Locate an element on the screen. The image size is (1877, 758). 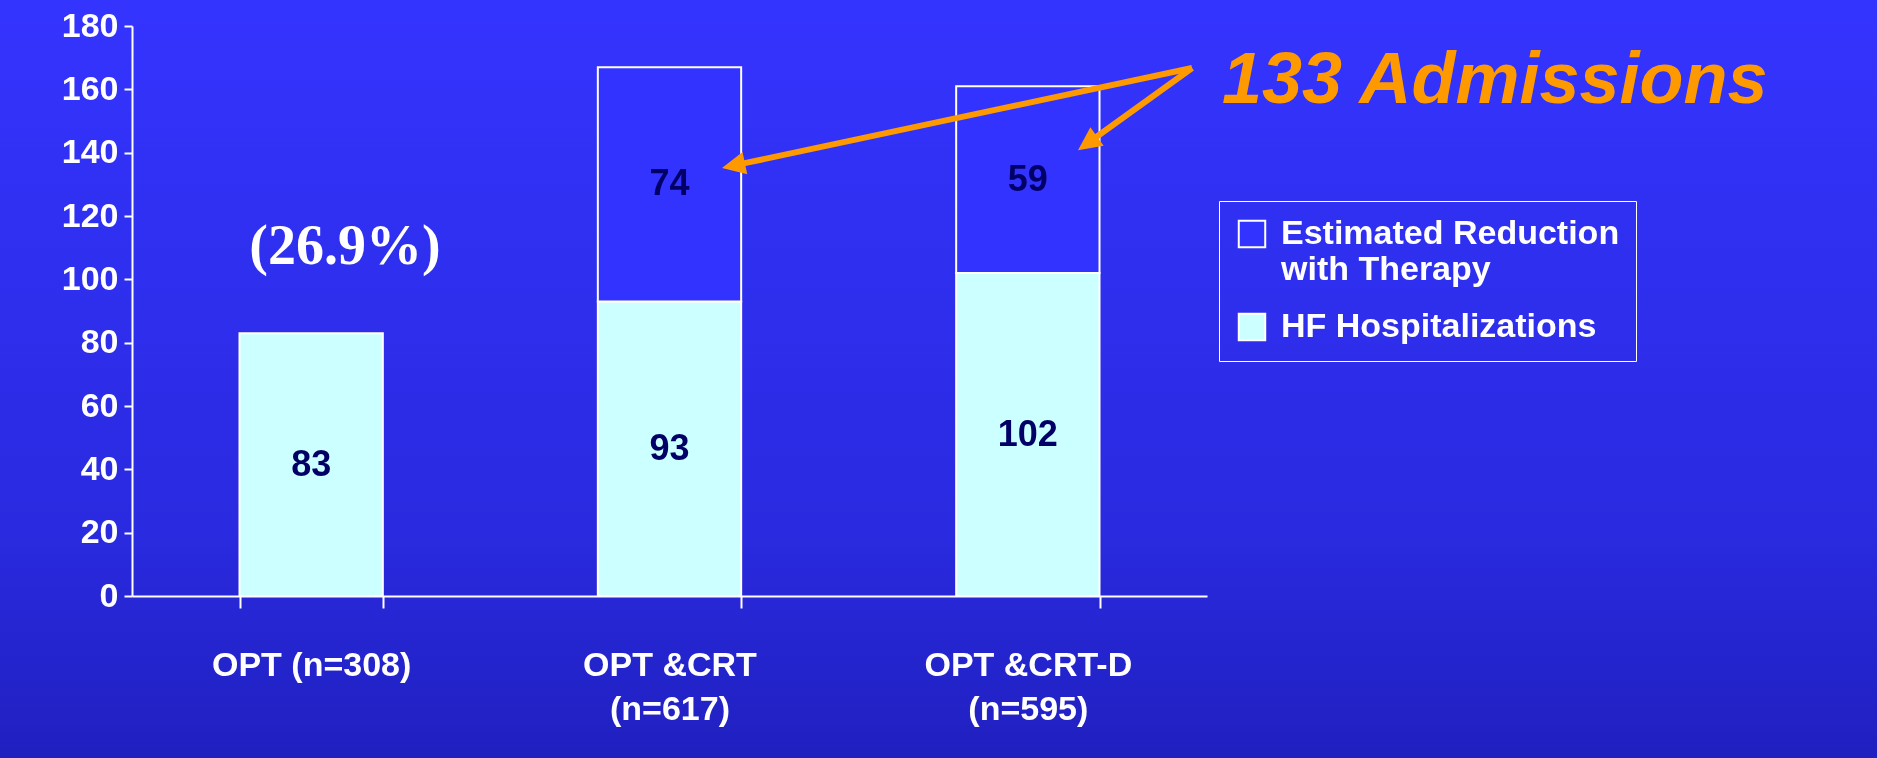
y-tick-label: 40 is located at coordinates (99, 467).